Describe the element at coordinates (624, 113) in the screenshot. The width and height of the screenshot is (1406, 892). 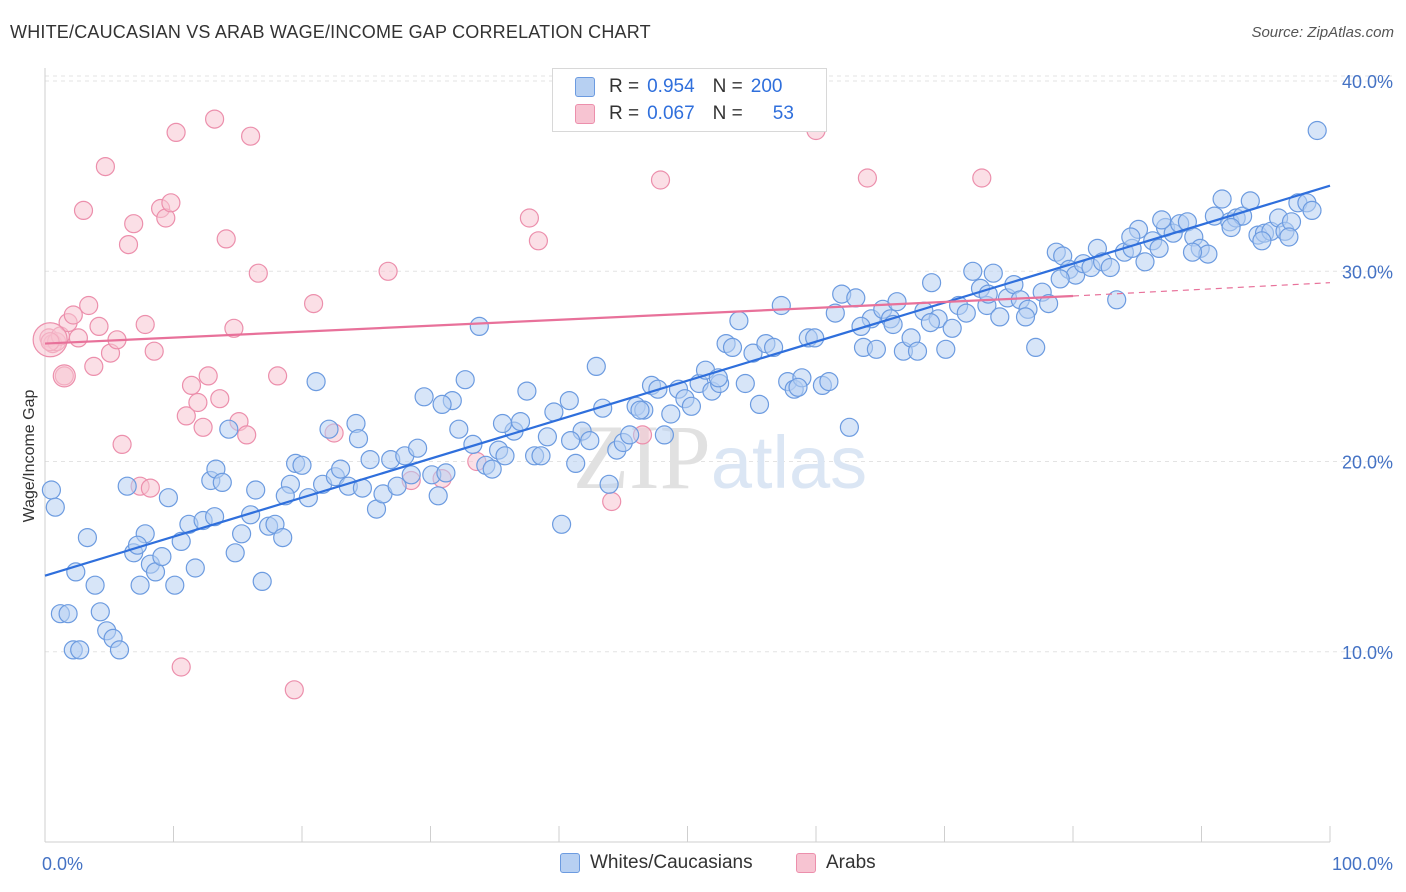
I see `legend-r-label: R =` at that location.